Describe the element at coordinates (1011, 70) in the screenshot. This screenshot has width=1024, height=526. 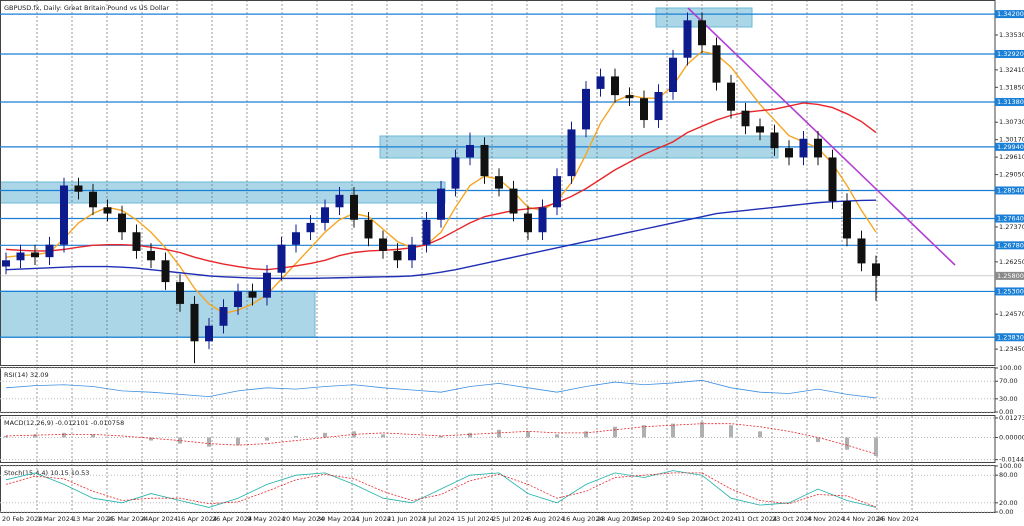
I see `y-tick-label: 1.32410` at that location.